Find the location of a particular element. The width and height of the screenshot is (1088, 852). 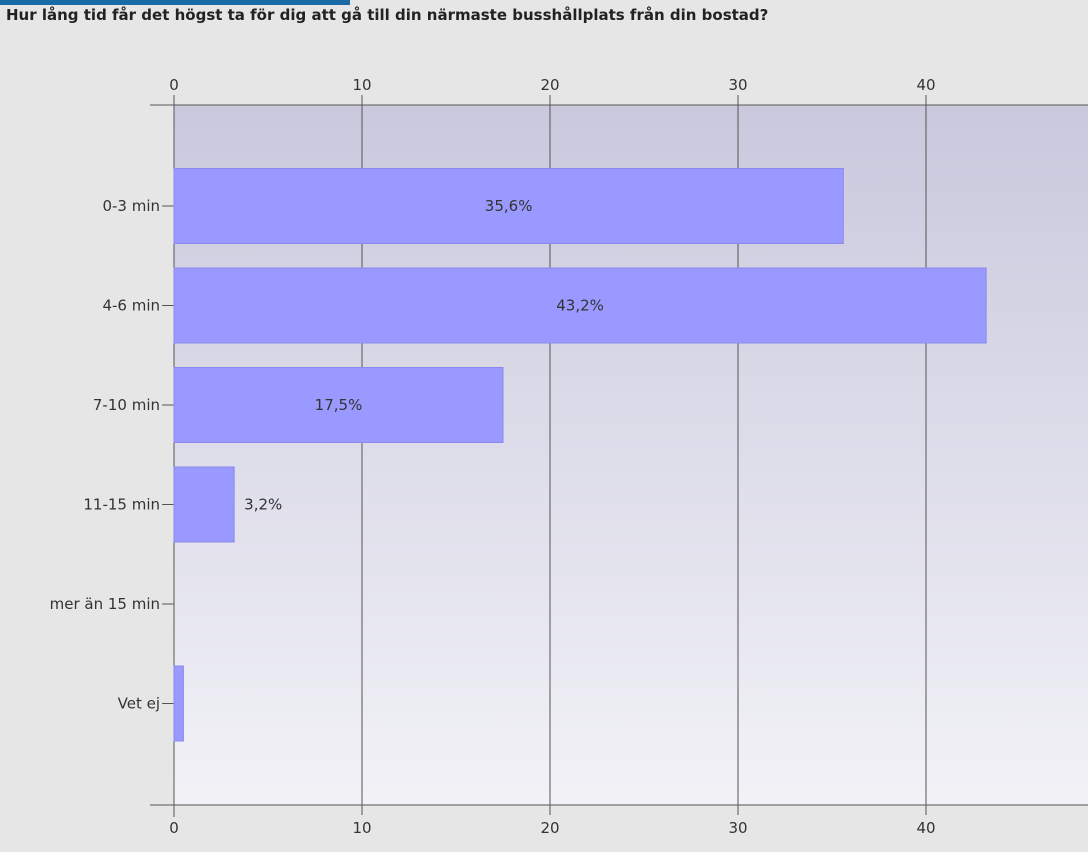

x-tick-label-bottom: 30 is located at coordinates (737, 828).